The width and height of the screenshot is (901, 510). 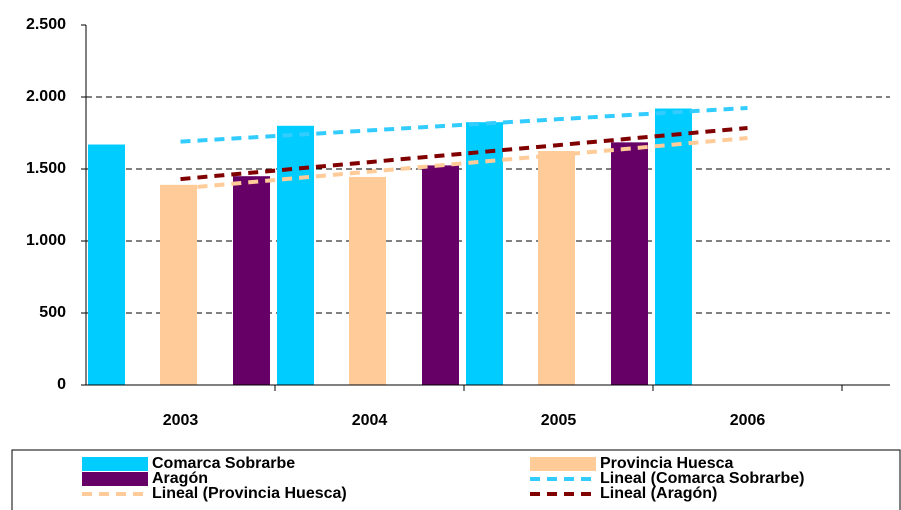 What do you see at coordinates (46, 96) in the screenshot?
I see `y-tick-label: 2.000` at bounding box center [46, 96].